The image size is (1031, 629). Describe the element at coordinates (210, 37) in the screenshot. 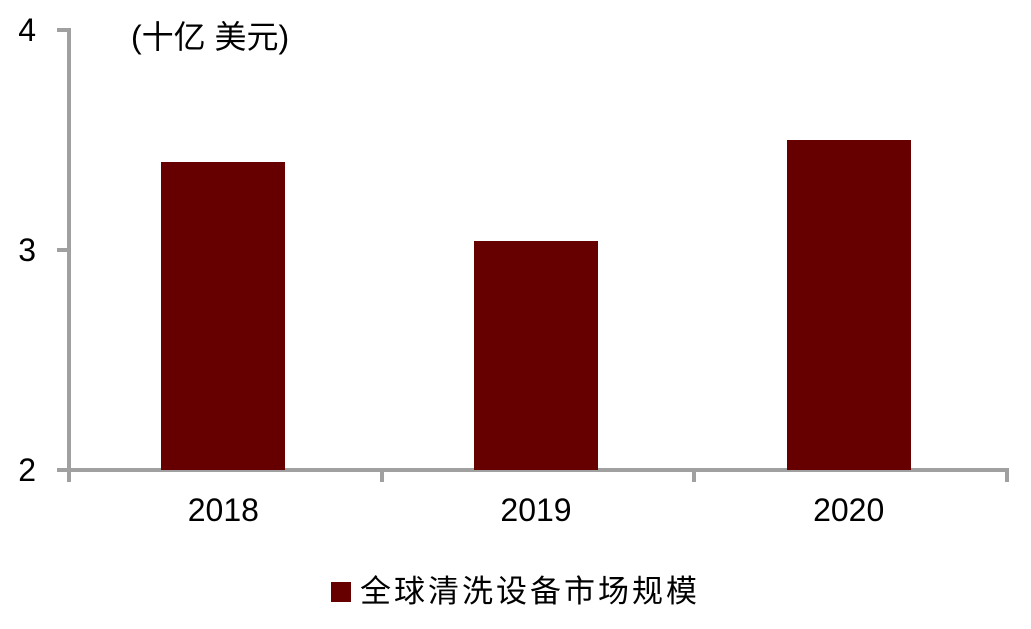

I see `y-axis-unit-label: (十亿 美元)` at that location.